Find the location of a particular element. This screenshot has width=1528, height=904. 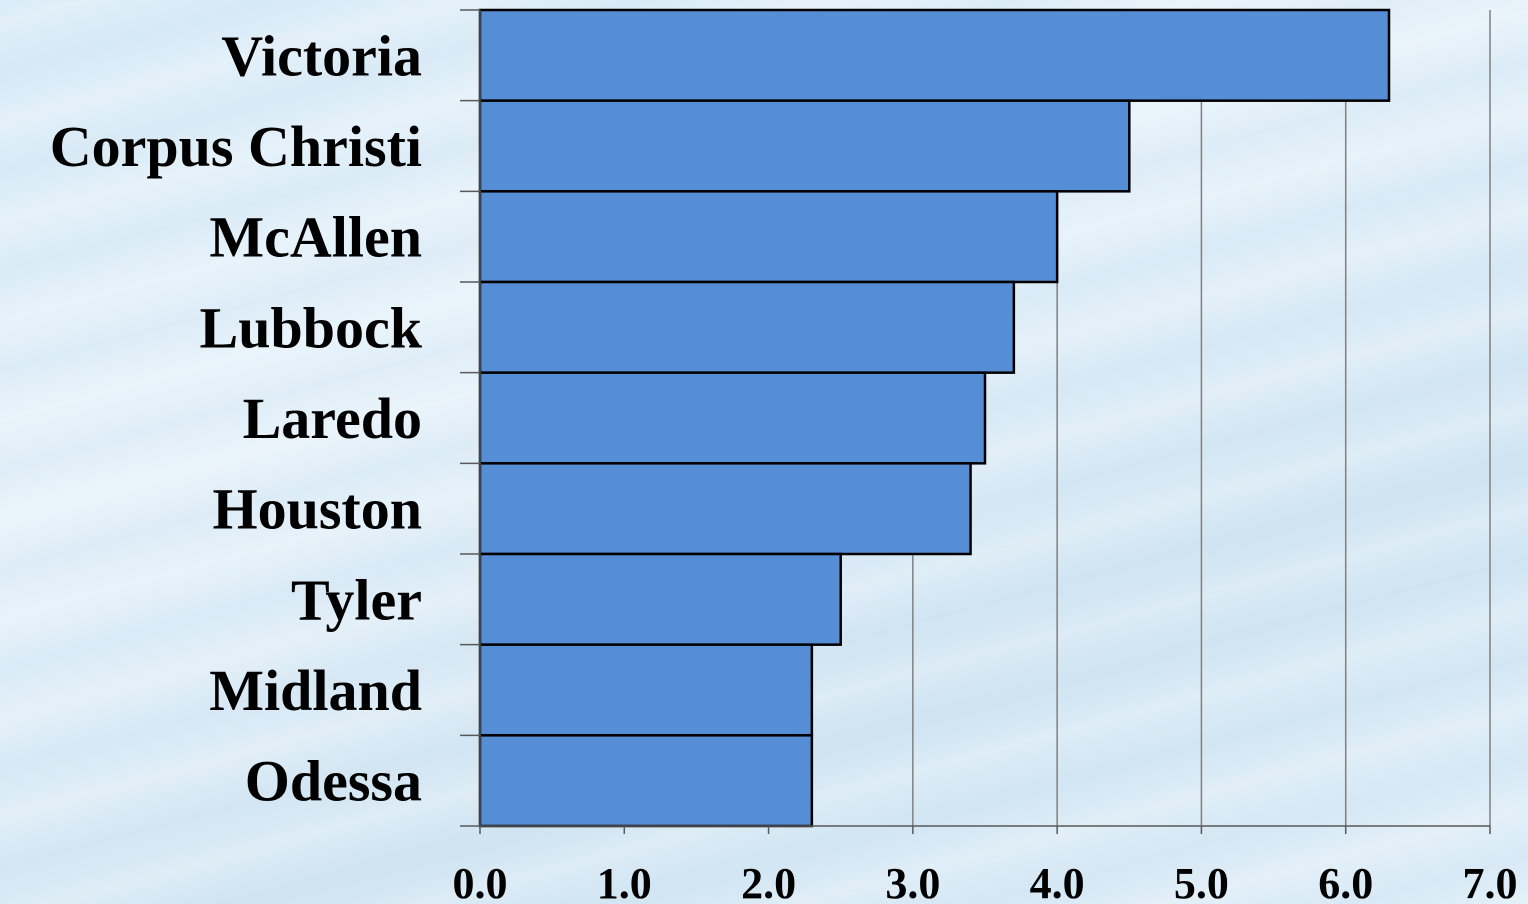

x-tick-label: 4.0 is located at coordinates (1057, 881).